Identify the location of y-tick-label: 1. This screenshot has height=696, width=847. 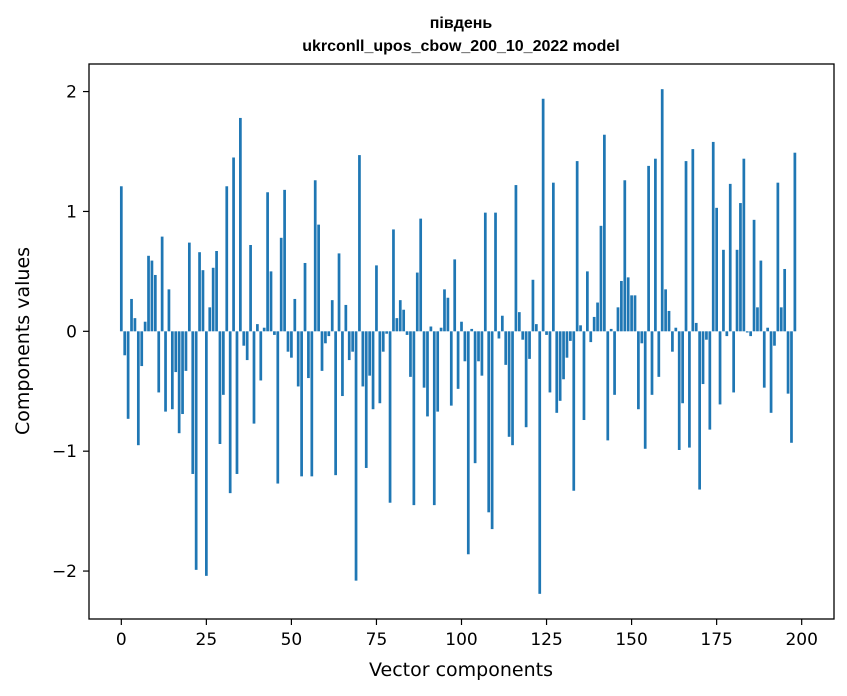
(71, 212).